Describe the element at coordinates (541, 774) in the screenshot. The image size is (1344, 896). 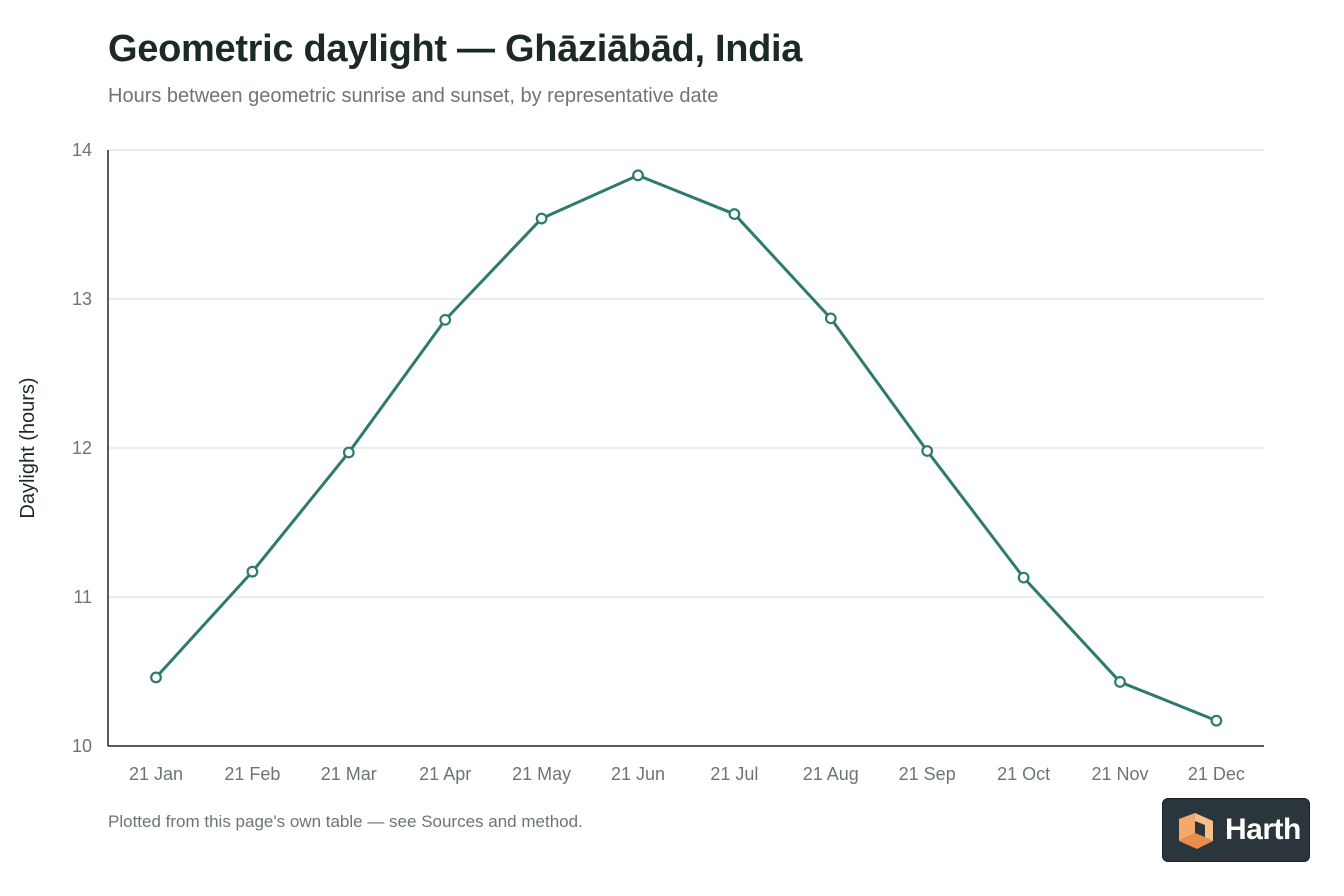
I see `x-tick-label: 21 May` at that location.